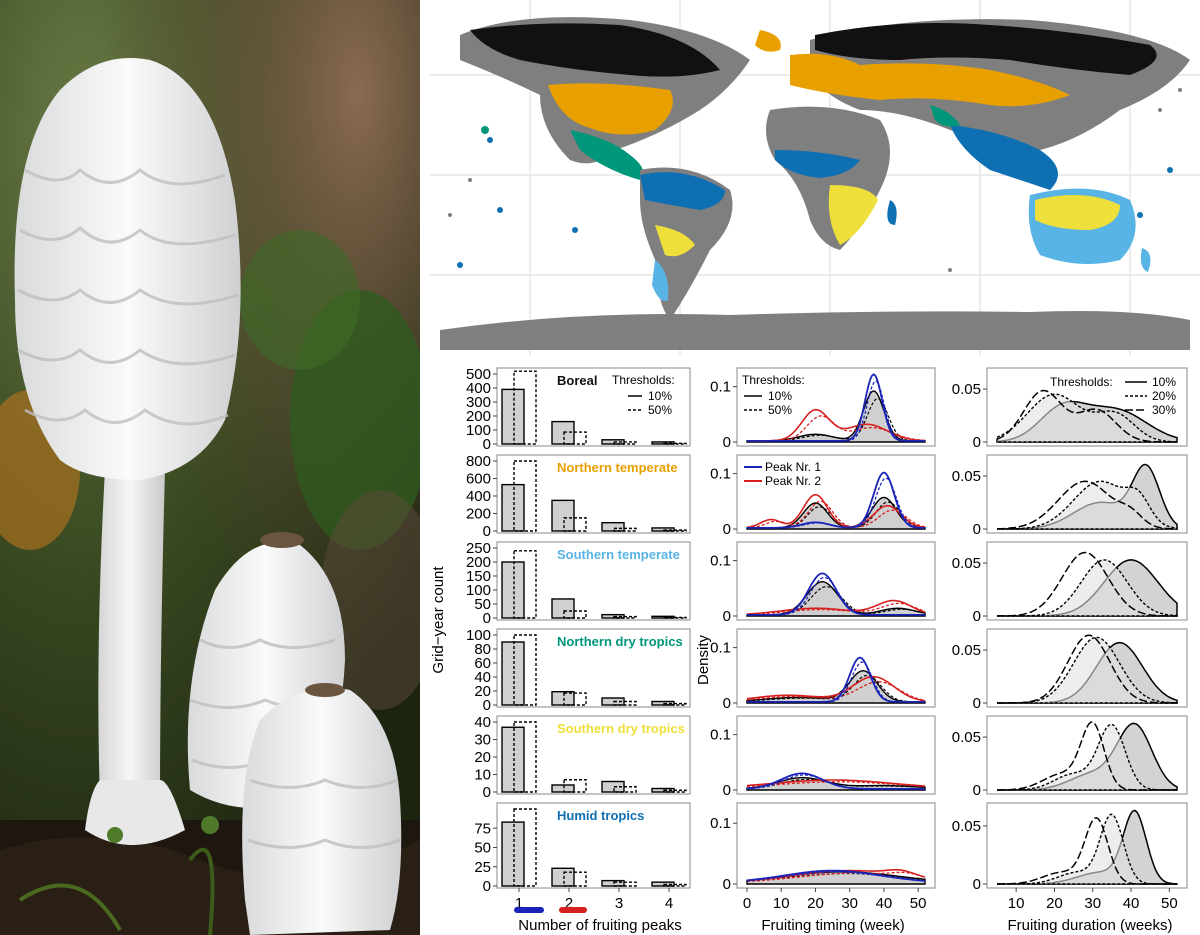 This screenshot has height=935, width=1200. I want to click on x-tick-label: 50, so click(1169, 903).